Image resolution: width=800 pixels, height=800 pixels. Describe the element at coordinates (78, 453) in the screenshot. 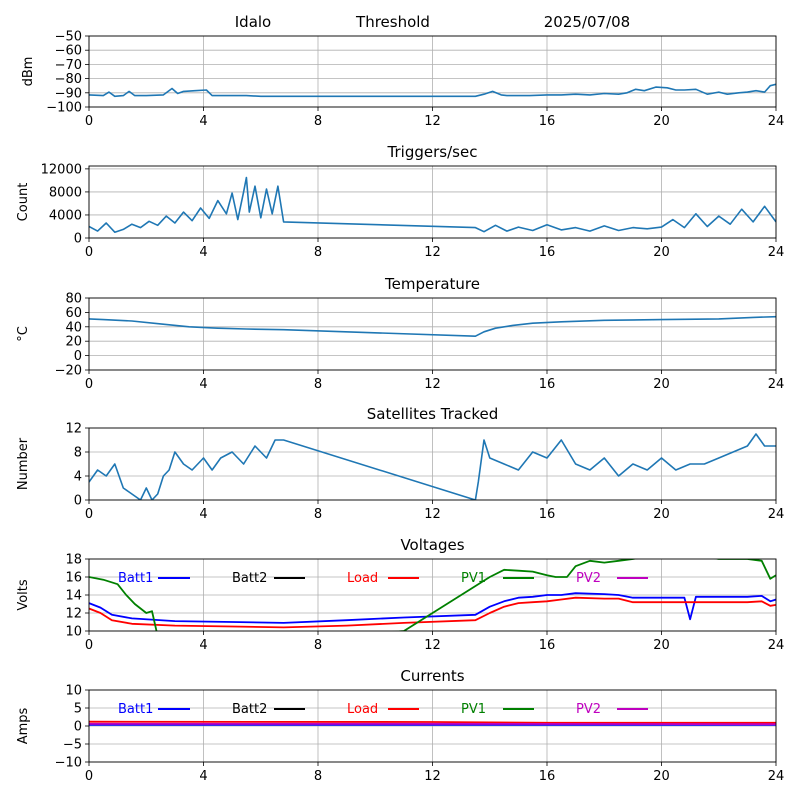

I see `y-tick-label: 8` at that location.